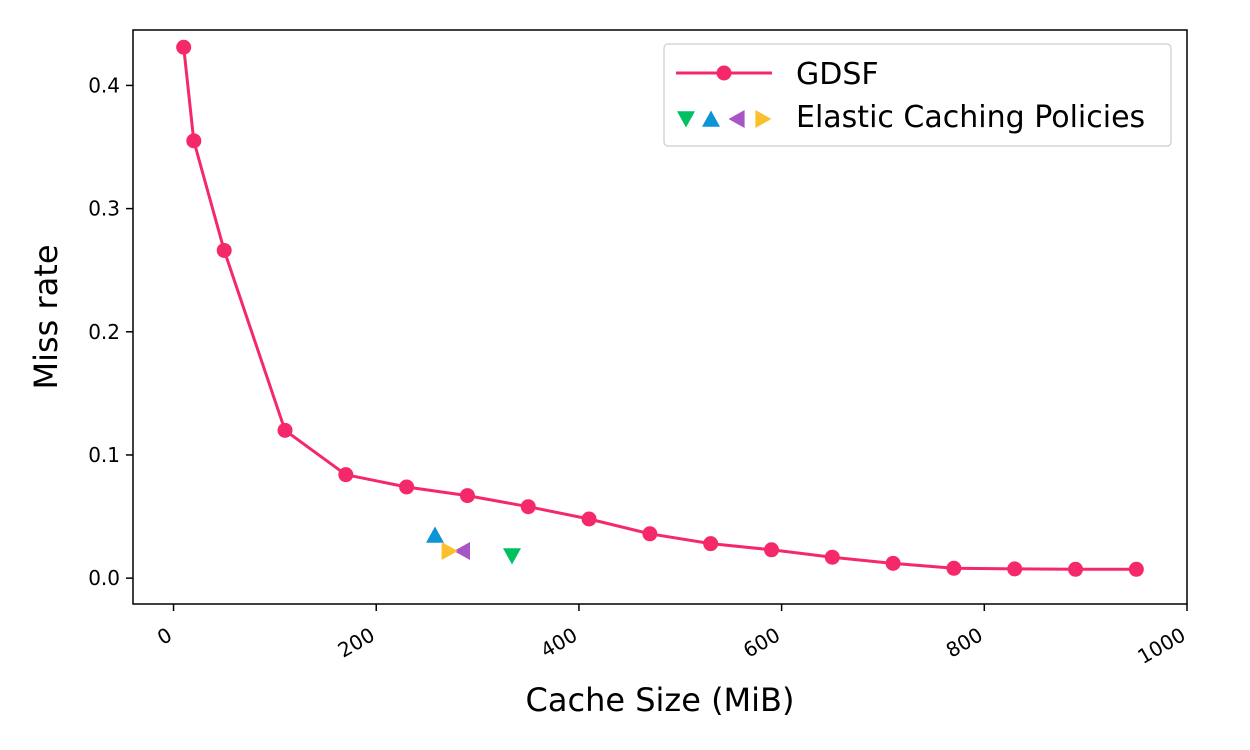  I want to click on legend: GDSF Elastic Caching Policies, so click(917, 95).